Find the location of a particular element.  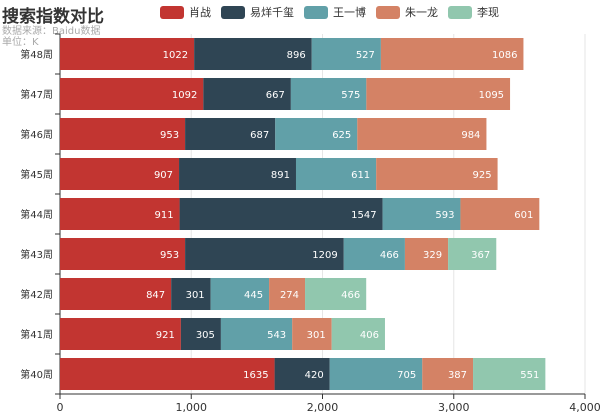

subtitle-source: 数据来源：Baidu数据 is located at coordinates (51, 31).